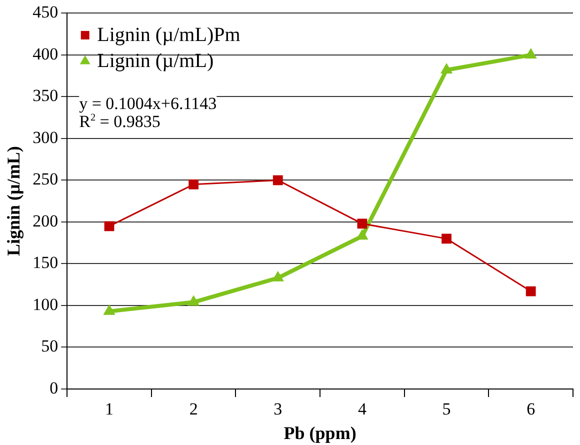 The width and height of the screenshot is (580, 445). Describe the element at coordinates (155, 61) in the screenshot. I see `legend-label: Lignin (µ/mL)` at that location.